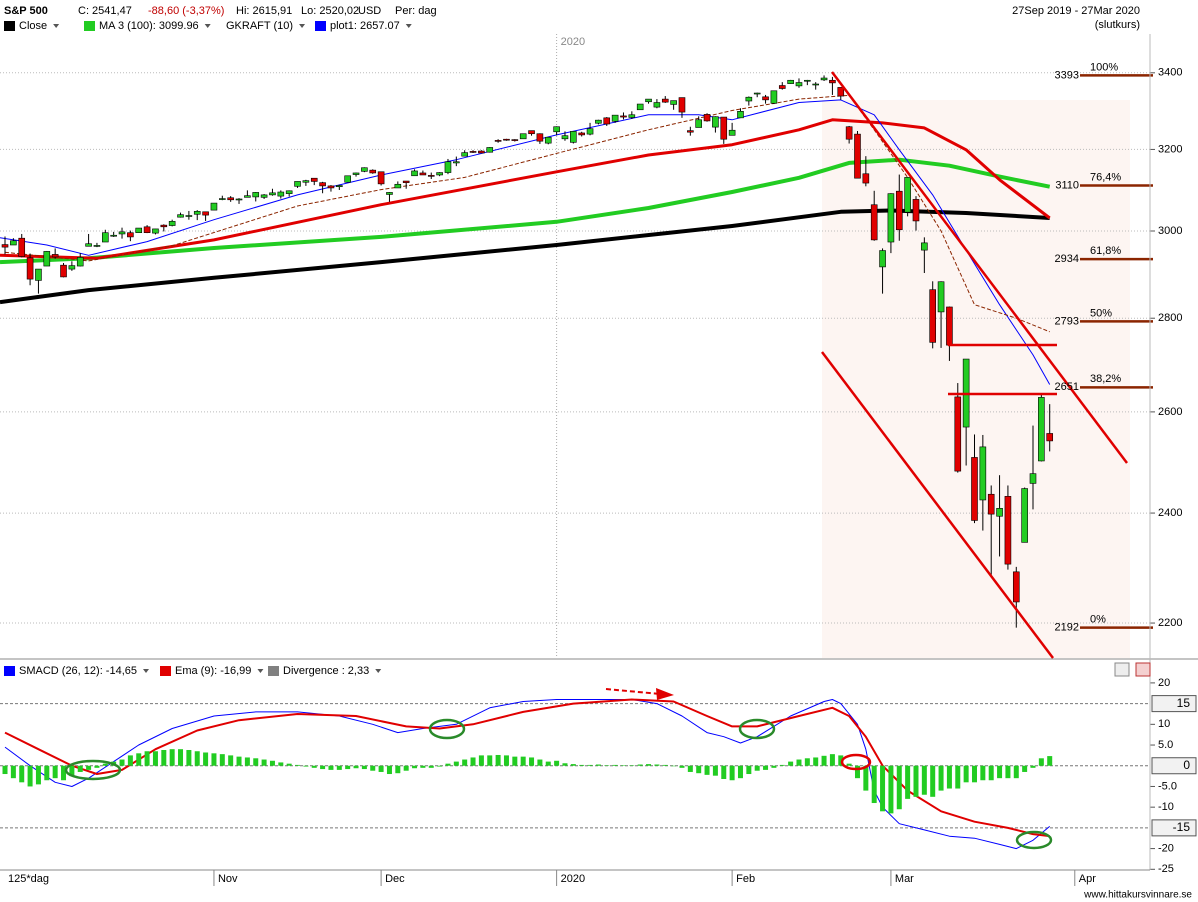  I want to click on zoom-button, so click(1122, 669).